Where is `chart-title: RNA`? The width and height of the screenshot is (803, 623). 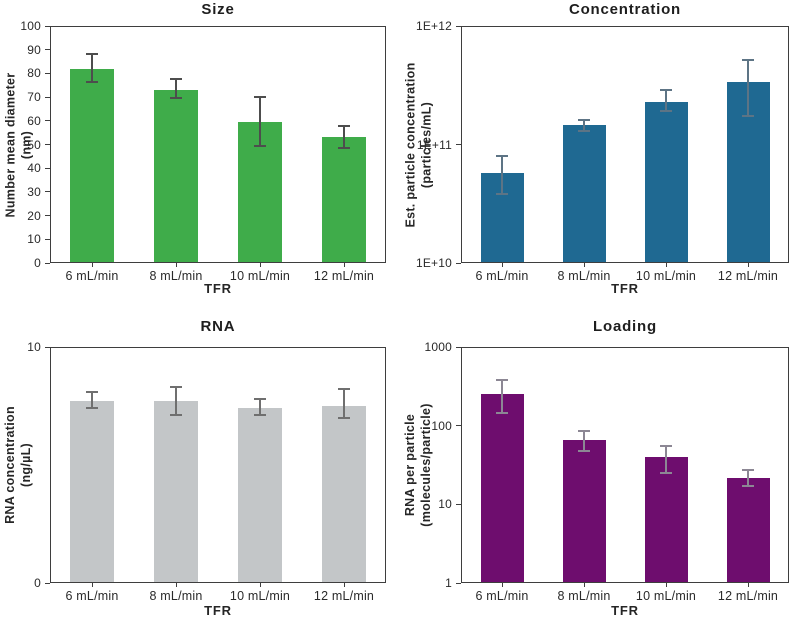 chart-title: RNA is located at coordinates (218, 326).